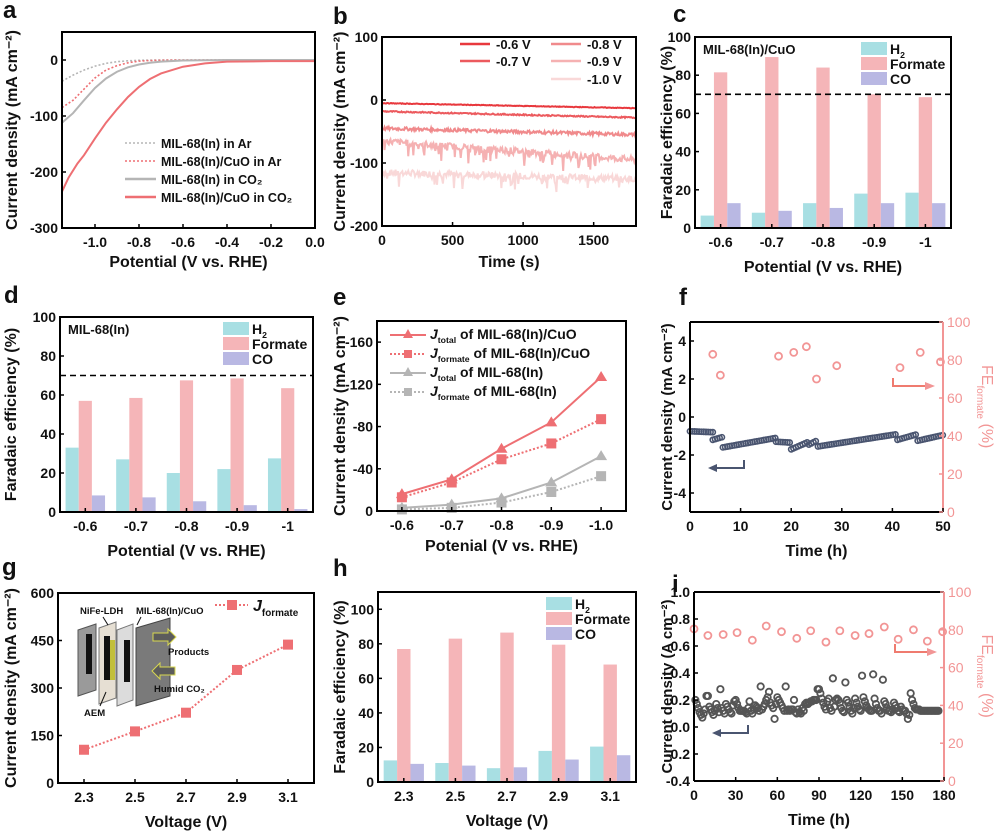 The image size is (1000, 837). Describe the element at coordinates (359, 342) in the screenshot. I see `y-tick-label: -160` at that location.